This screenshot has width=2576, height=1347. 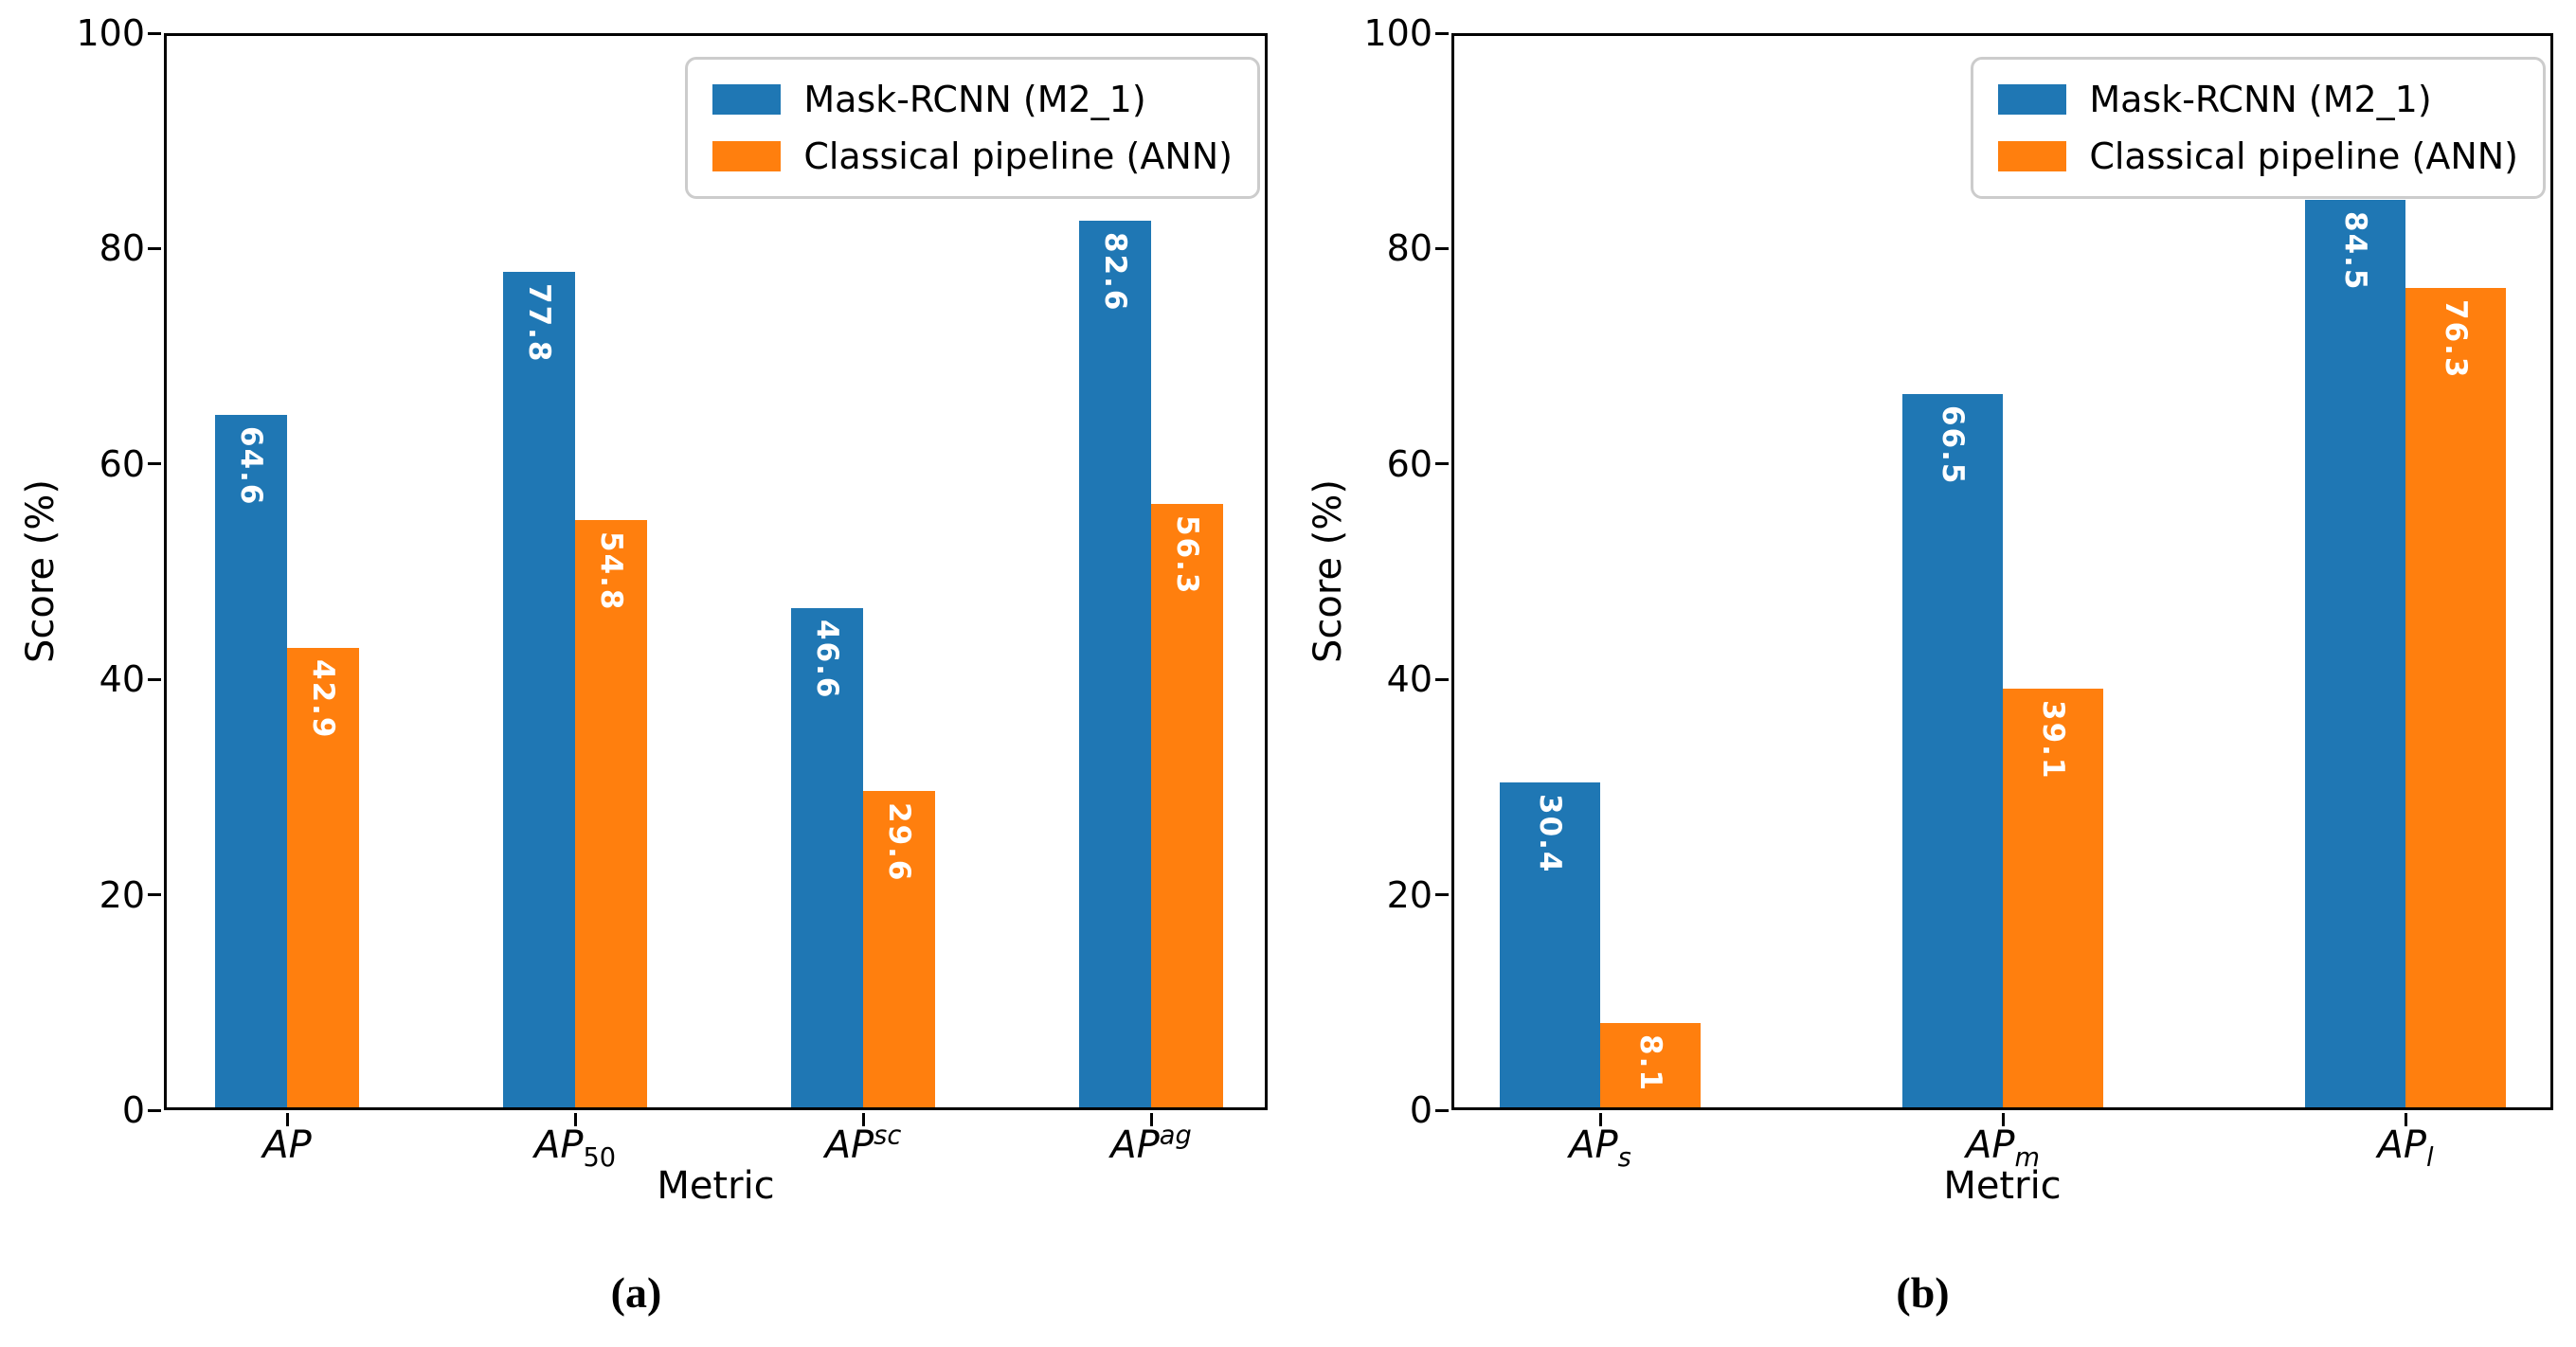 What do you see at coordinates (1187, 806) in the screenshot?
I see `bar-series1-cat3: 56.3` at bounding box center [1187, 806].